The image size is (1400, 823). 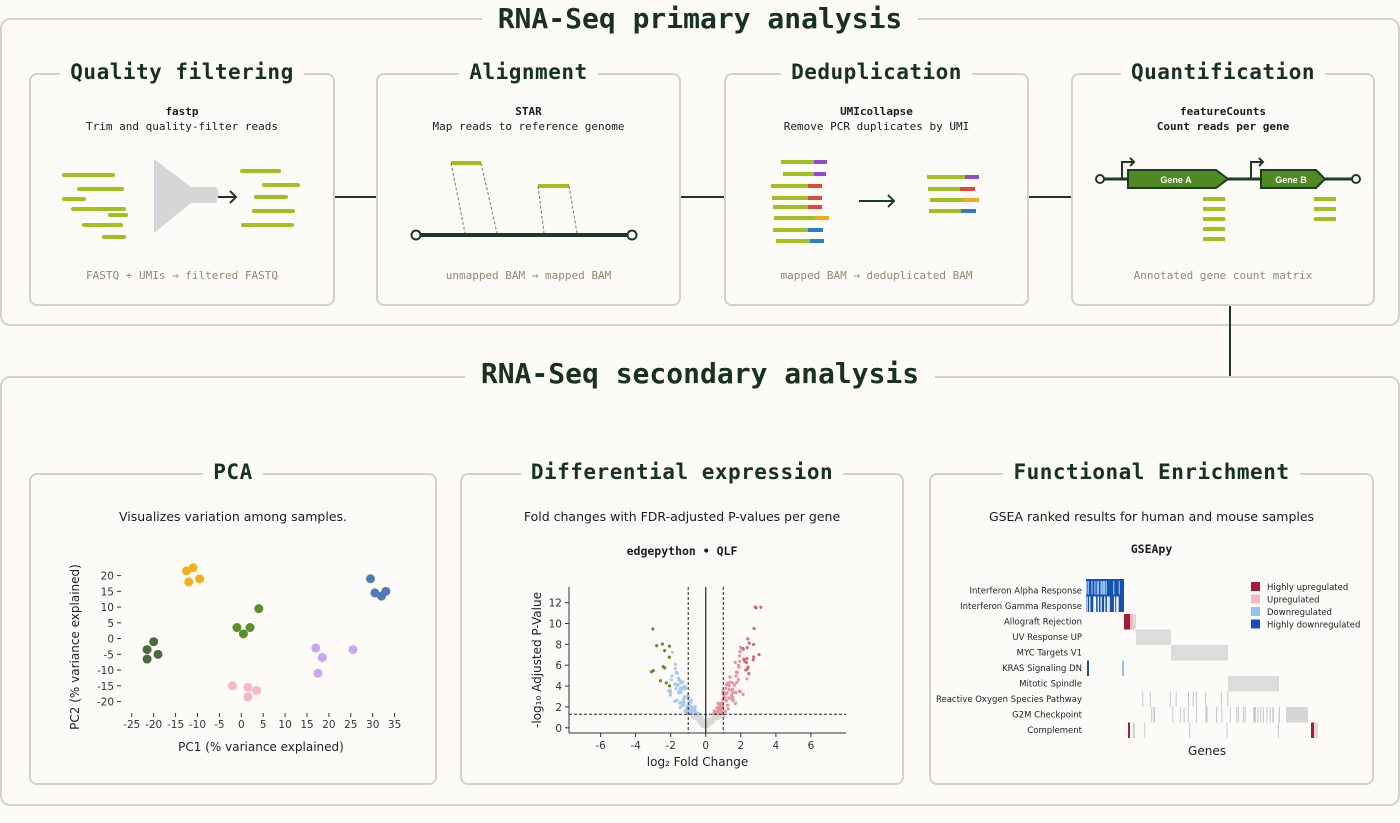 What do you see at coordinates (1207, 751) in the screenshot?
I see `x-axis-label: Genes` at bounding box center [1207, 751].